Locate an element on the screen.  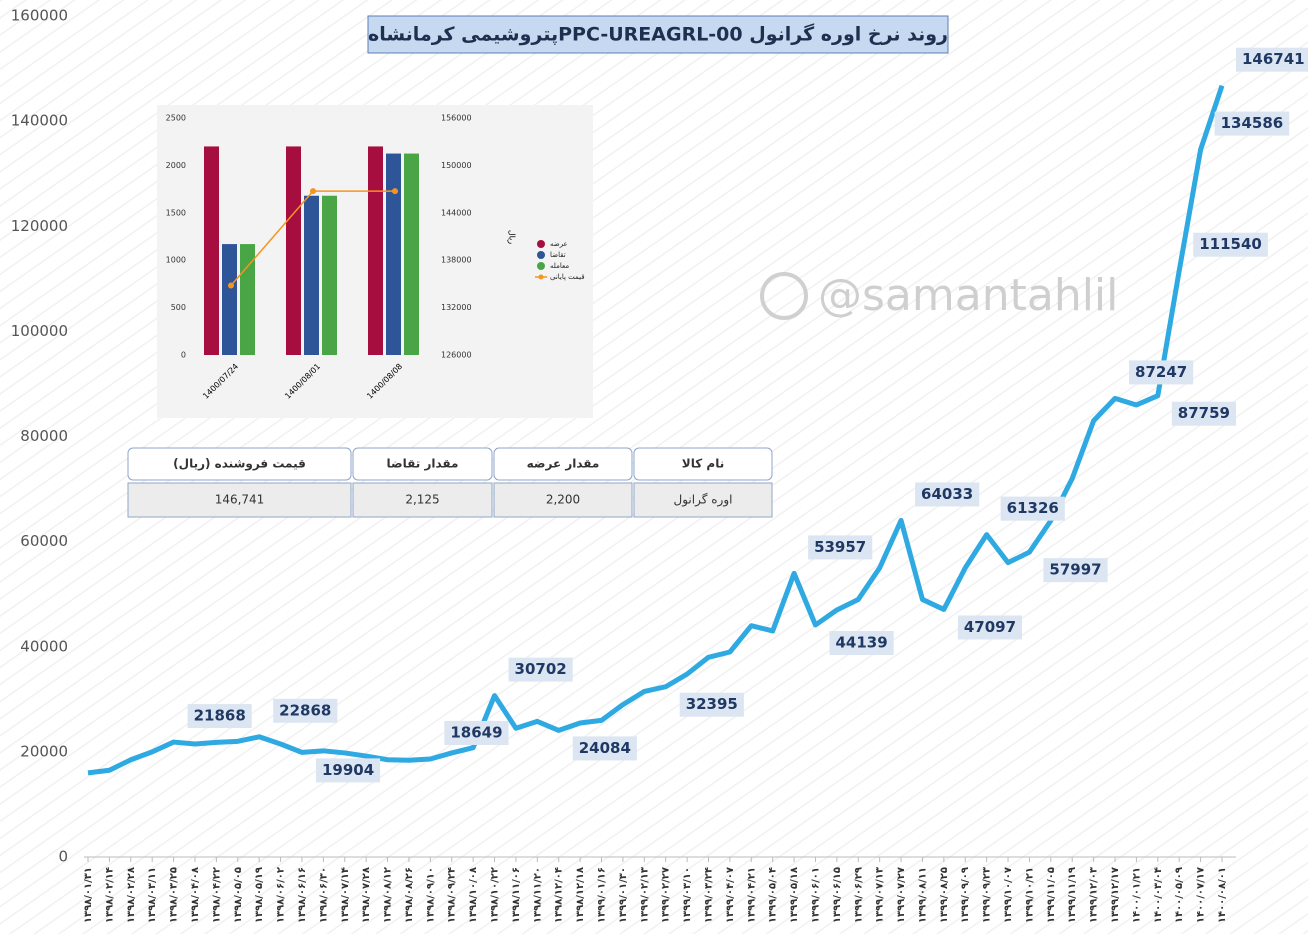
data-label: 134586 is located at coordinates (1252, 123).